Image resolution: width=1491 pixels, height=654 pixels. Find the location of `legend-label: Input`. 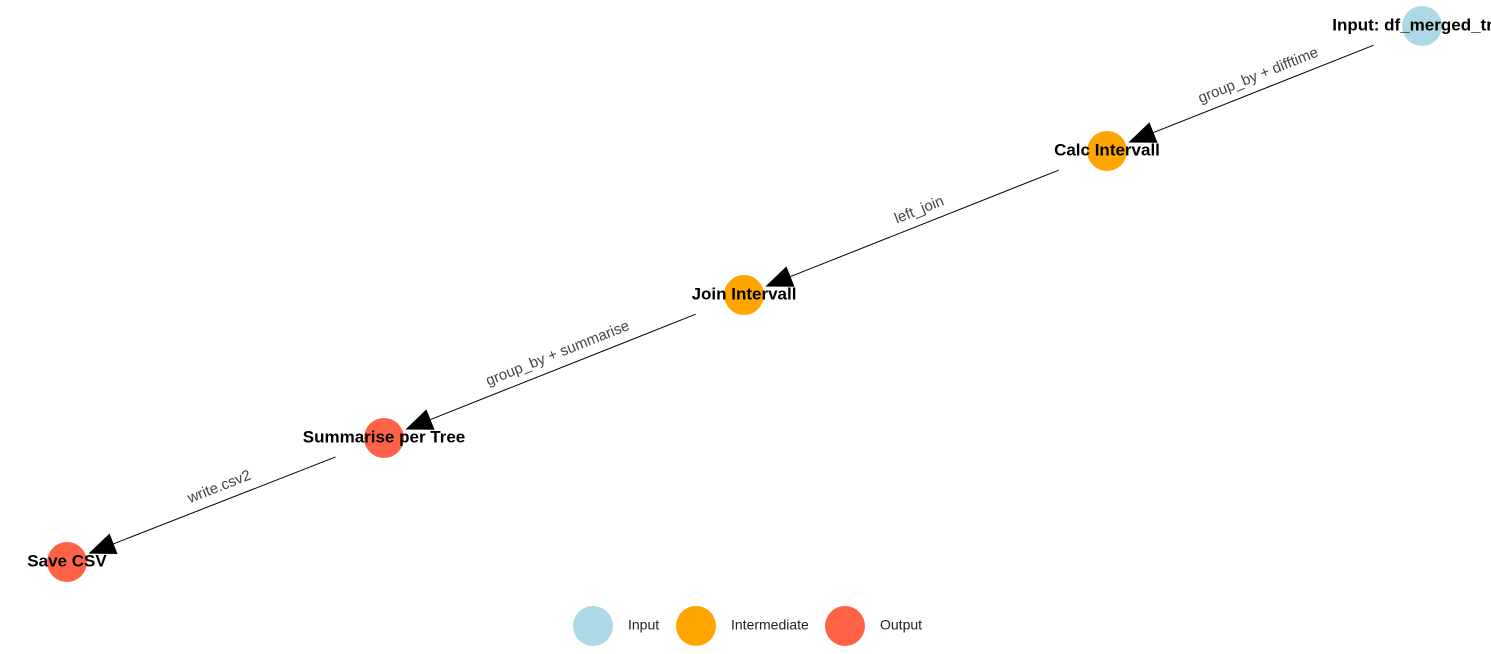

legend-label: Input is located at coordinates (643, 625).